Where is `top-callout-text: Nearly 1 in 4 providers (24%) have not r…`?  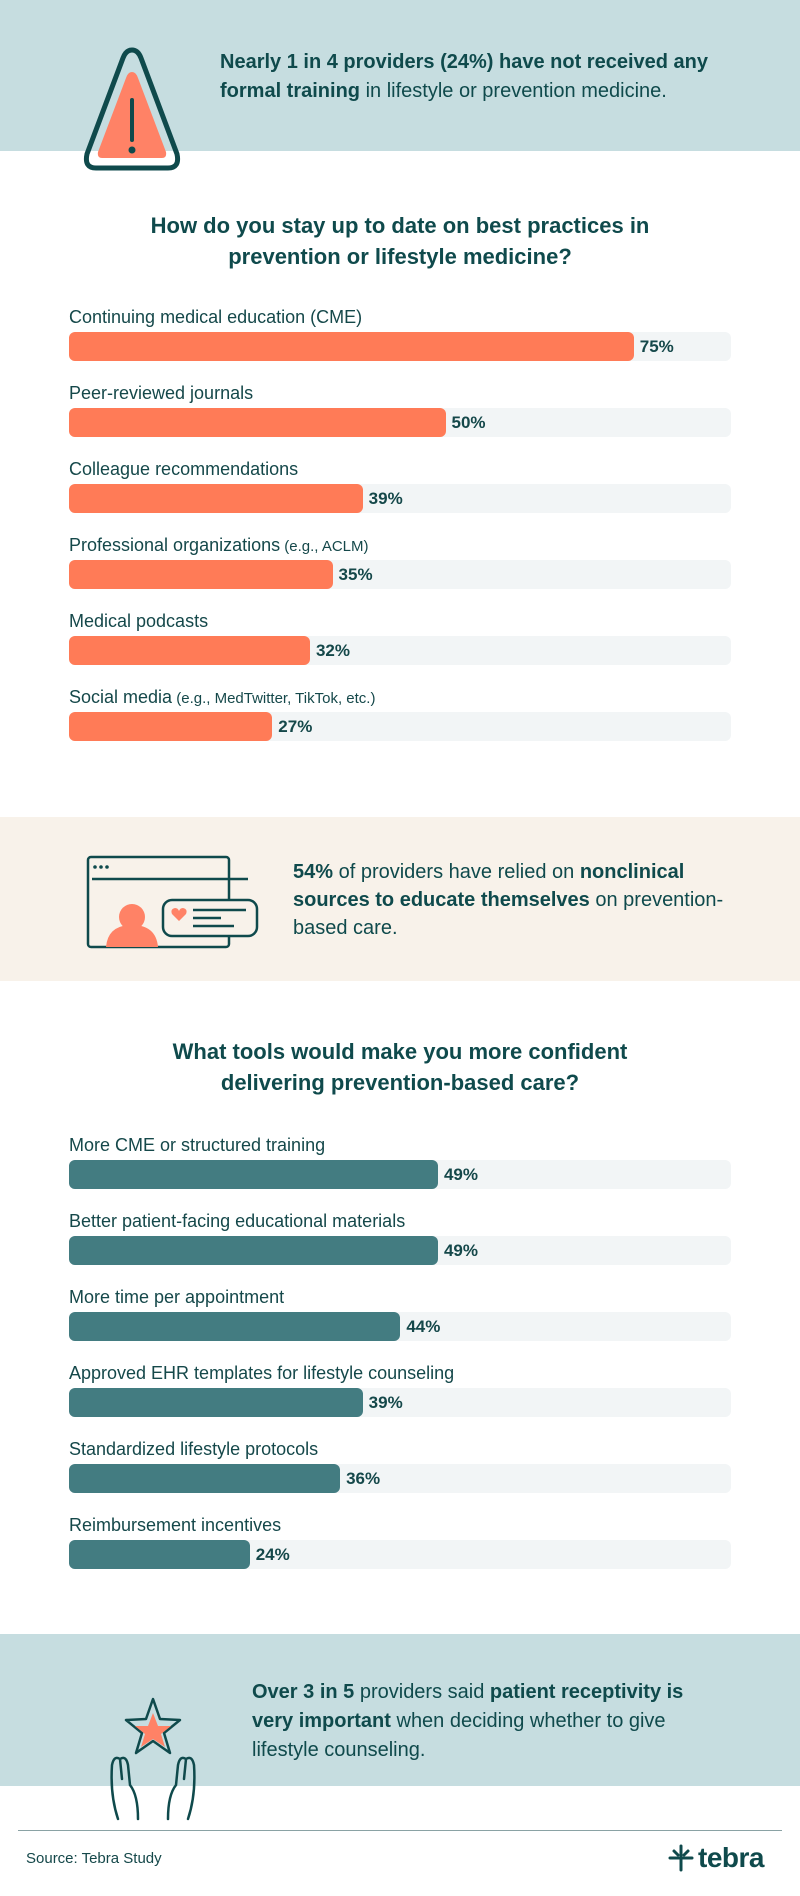 top-callout-text: Nearly 1 in 4 providers (24%) have not r… is located at coordinates (480, 77).